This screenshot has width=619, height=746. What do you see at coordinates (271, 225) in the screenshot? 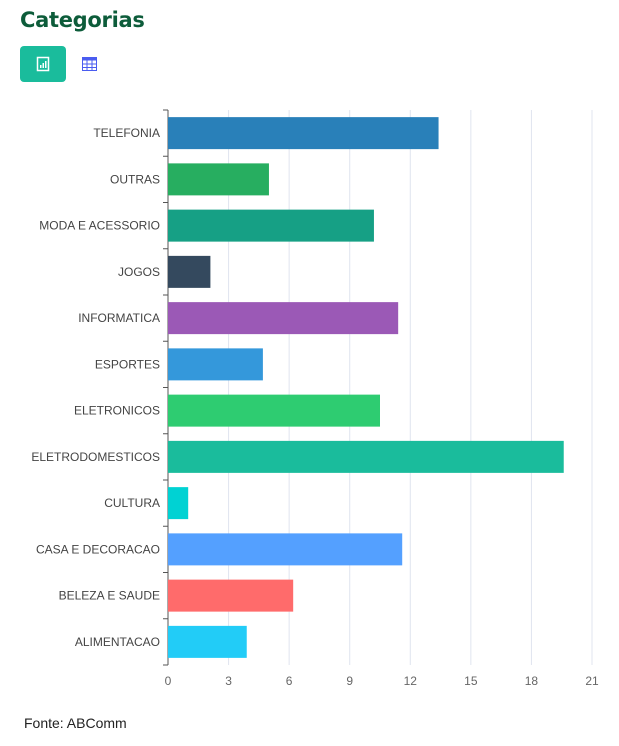
I see `bar-moda-e-acessorio` at bounding box center [271, 225].